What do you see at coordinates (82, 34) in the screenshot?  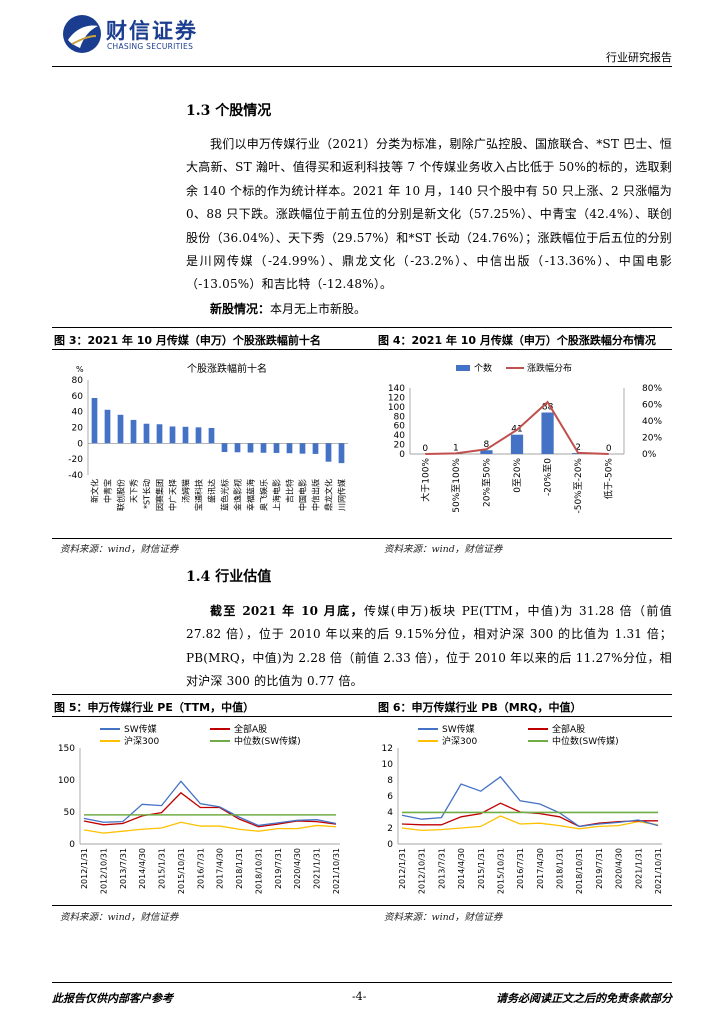 I see `company-logo-icon` at bounding box center [82, 34].